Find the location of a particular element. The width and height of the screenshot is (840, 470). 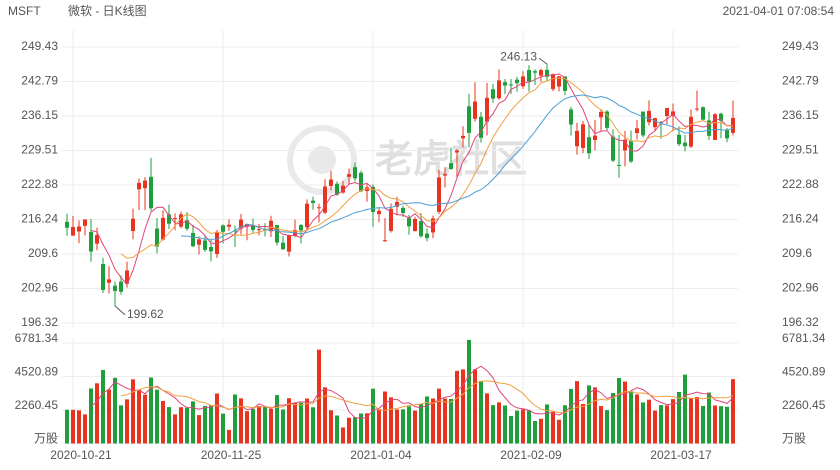

watermark-logo is located at coordinates (322, 160).